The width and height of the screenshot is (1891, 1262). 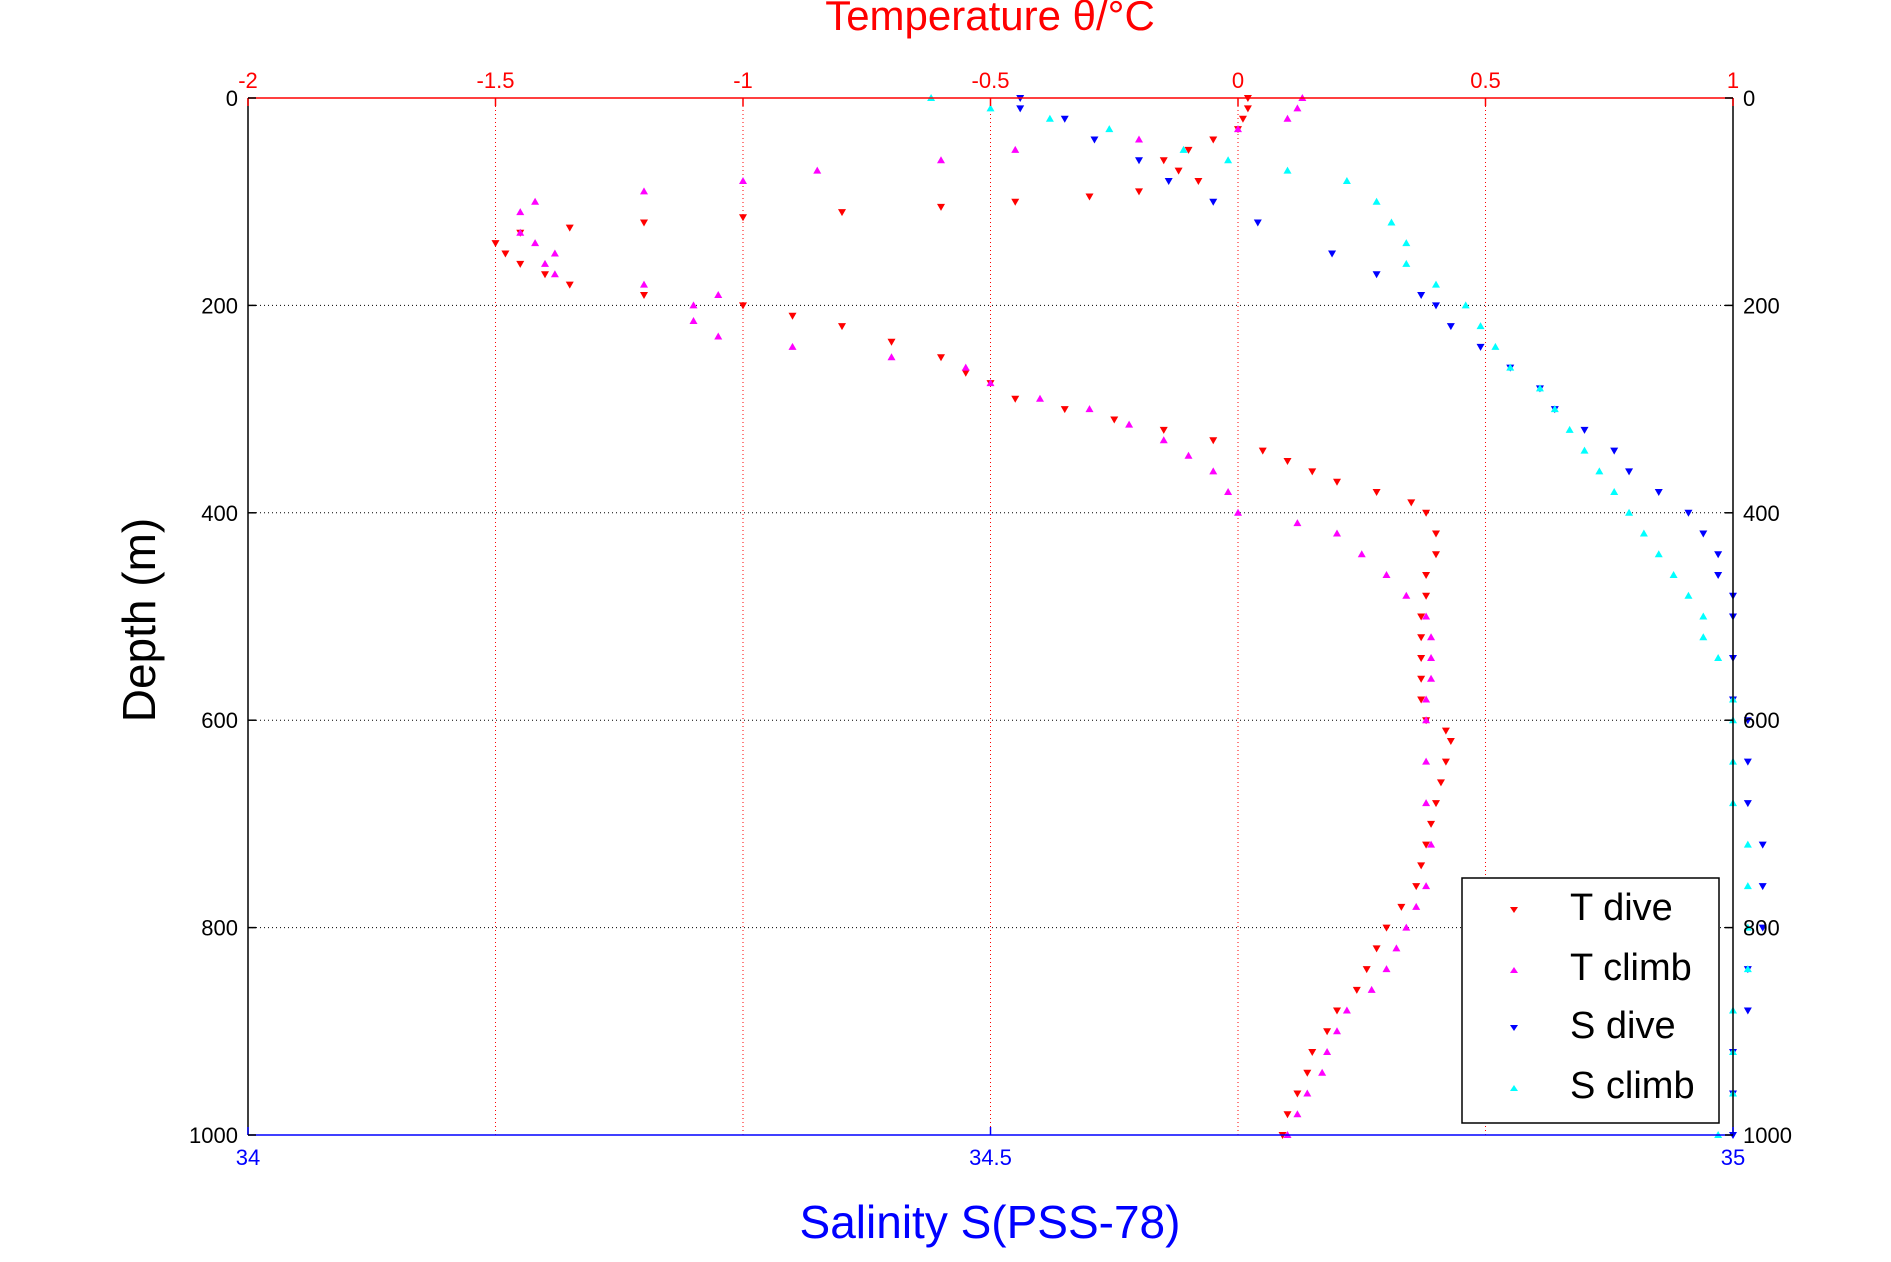 What do you see at coordinates (1761, 928) in the screenshot?
I see `right-tick-label: 800` at bounding box center [1761, 928].